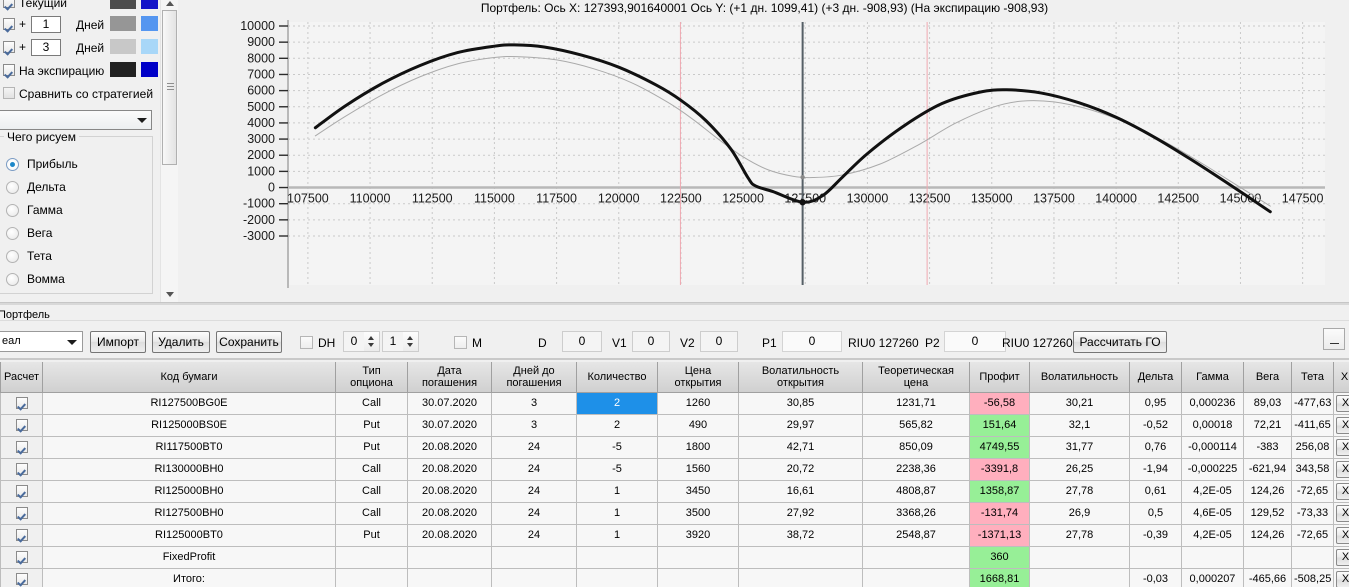 The width and height of the screenshot is (1349, 587). What do you see at coordinates (975, 341) in the screenshot?
I see `p2-input: 0` at bounding box center [975, 341].